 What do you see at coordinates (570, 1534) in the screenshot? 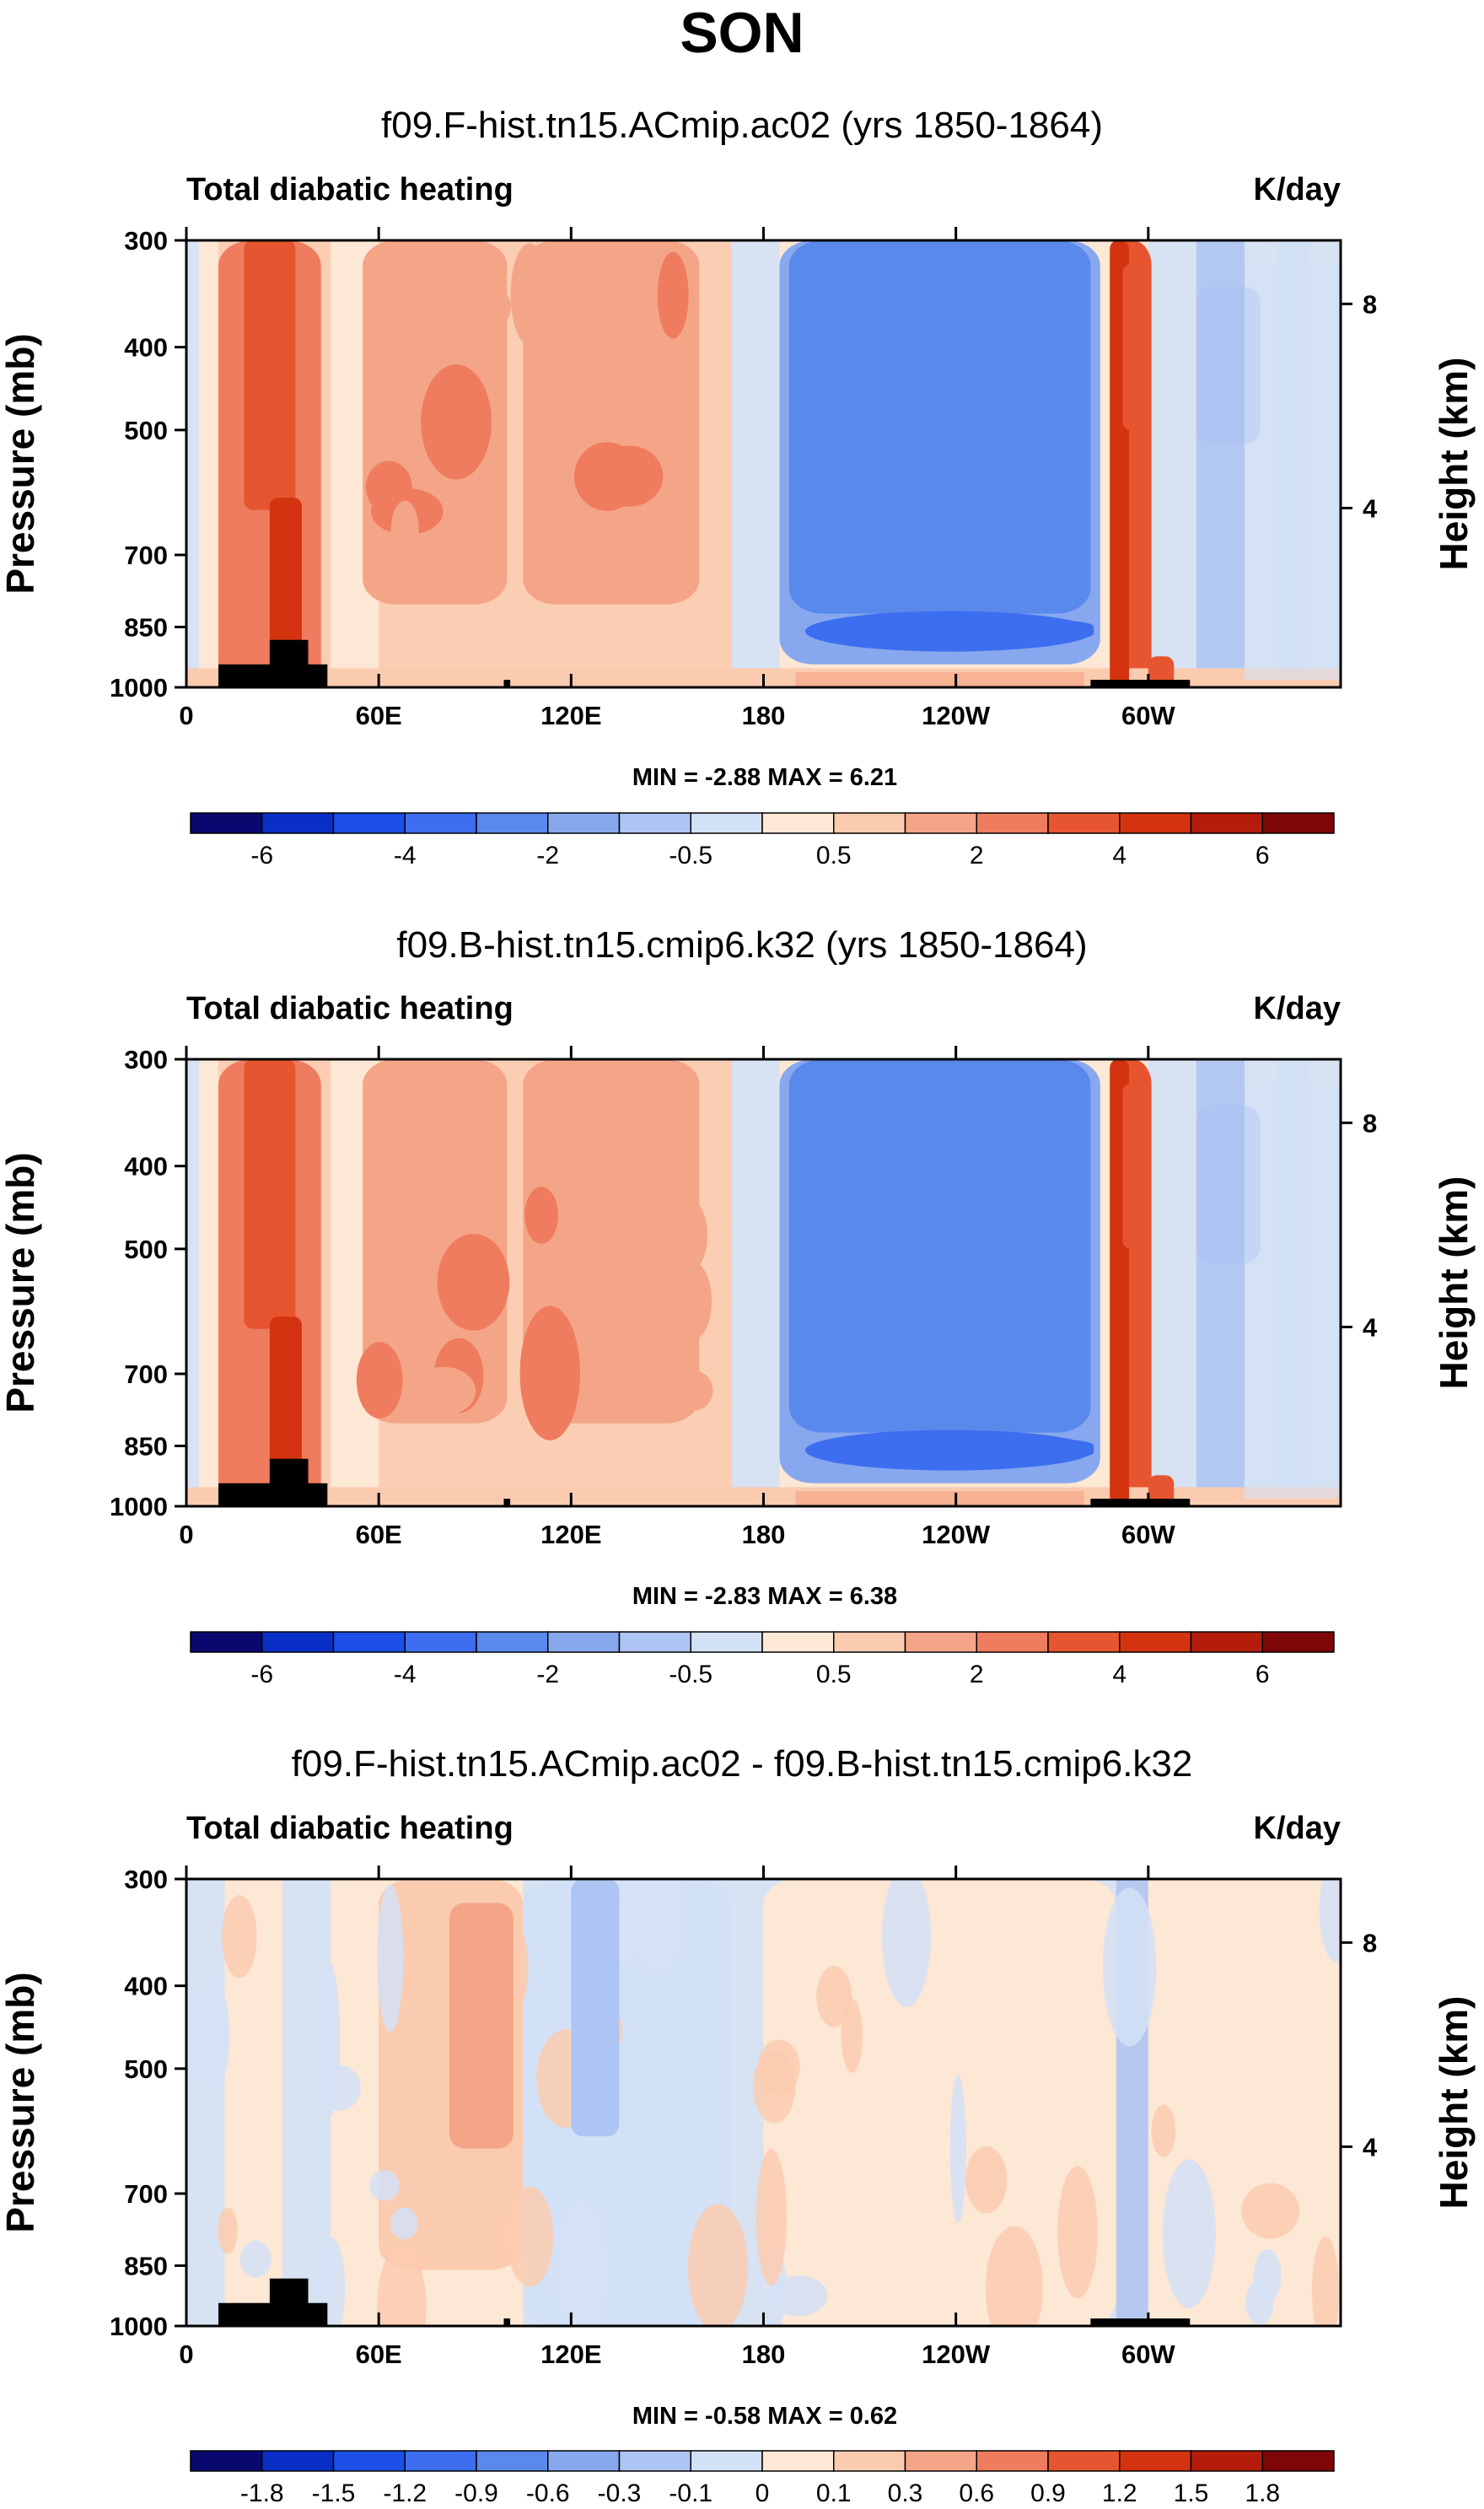
I see `x-tick-label: 120E` at bounding box center [570, 1534].